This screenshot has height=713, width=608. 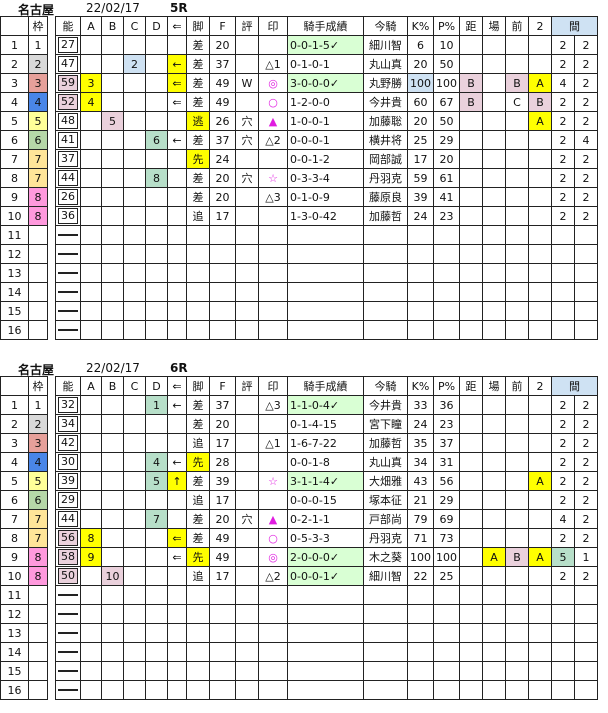 I want to click on cell-hyo: W, so click(x=247, y=83).